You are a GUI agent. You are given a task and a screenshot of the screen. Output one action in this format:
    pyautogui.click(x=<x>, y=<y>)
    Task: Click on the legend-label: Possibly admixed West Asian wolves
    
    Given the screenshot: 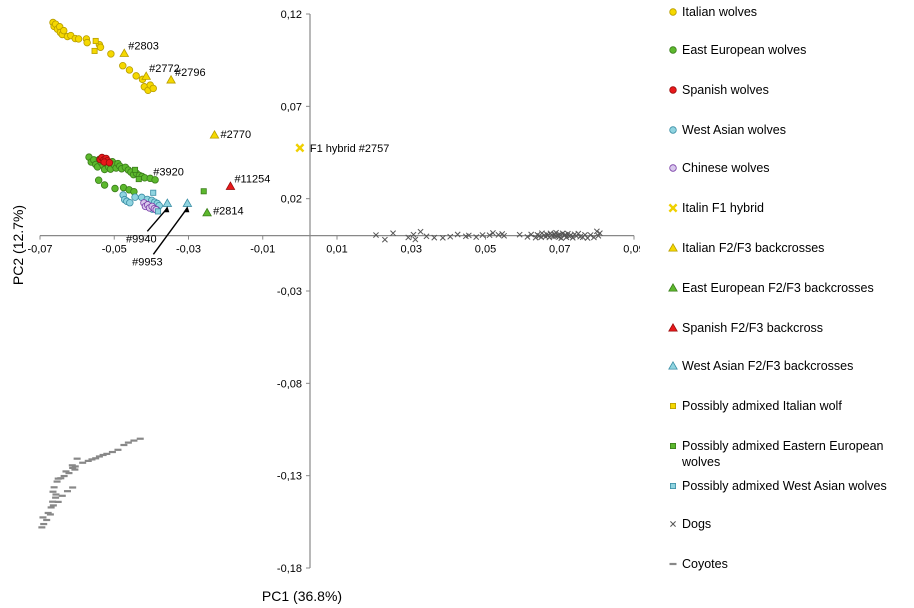 What is the action you would take?
    pyautogui.click(x=784, y=486)
    